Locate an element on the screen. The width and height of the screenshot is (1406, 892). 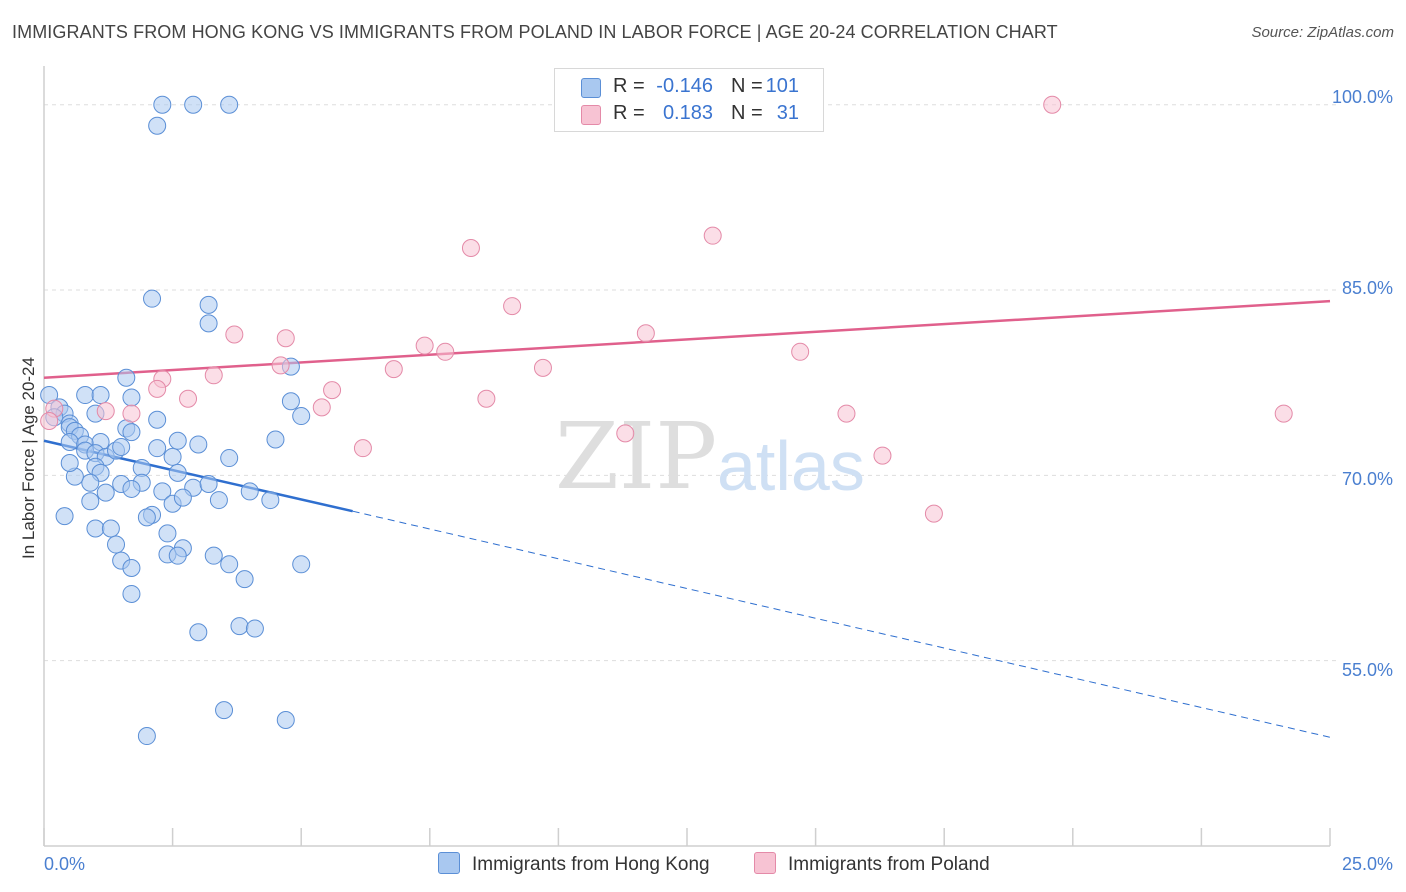
y-tick-label: 55.0% is located at coordinates (1367, 670).